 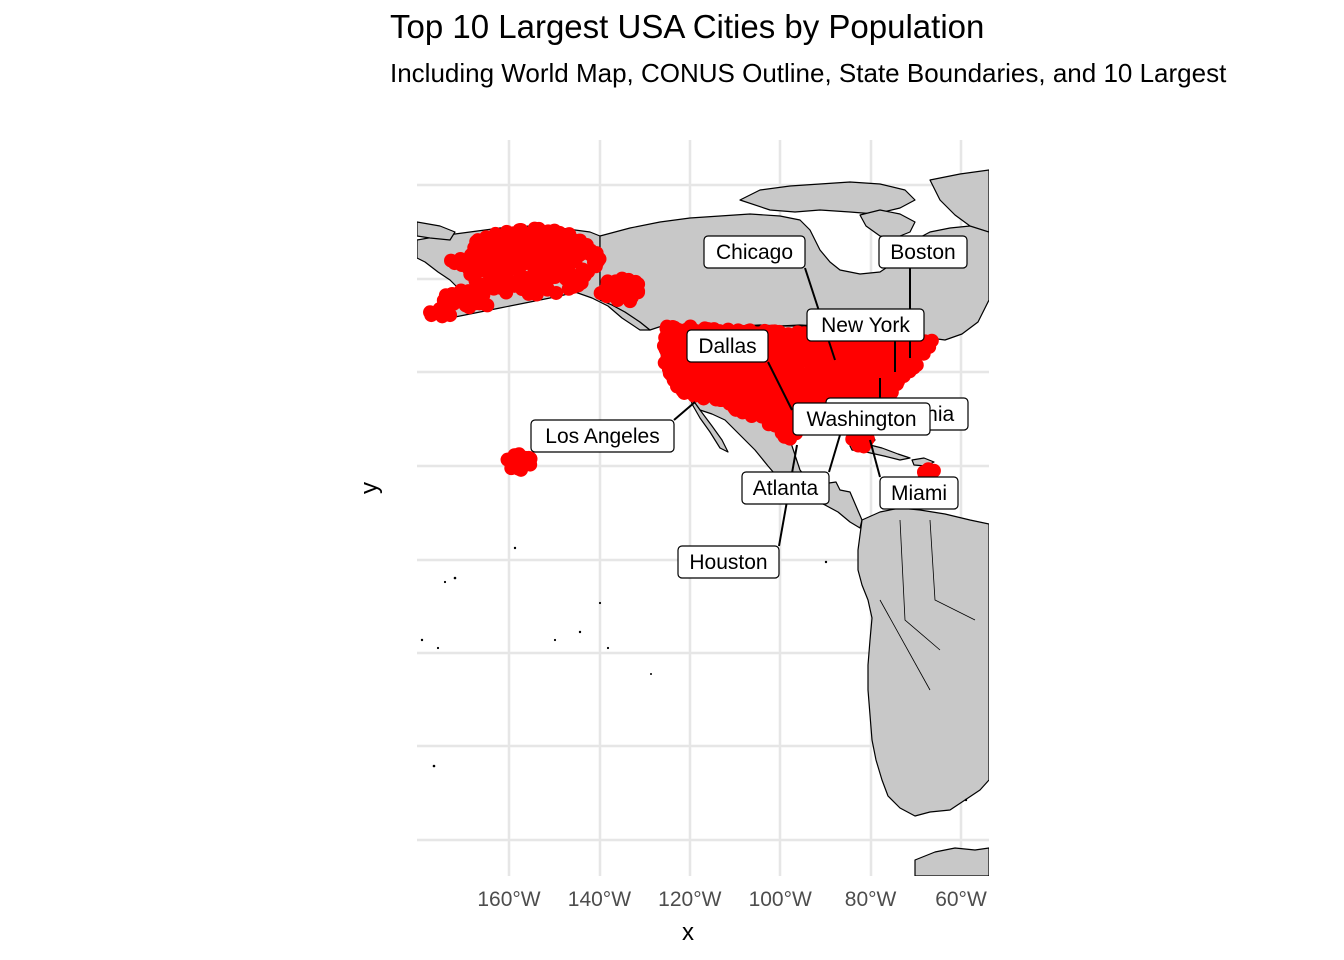 What do you see at coordinates (861, 419) in the screenshot?
I see `city-label: Washington` at bounding box center [861, 419].